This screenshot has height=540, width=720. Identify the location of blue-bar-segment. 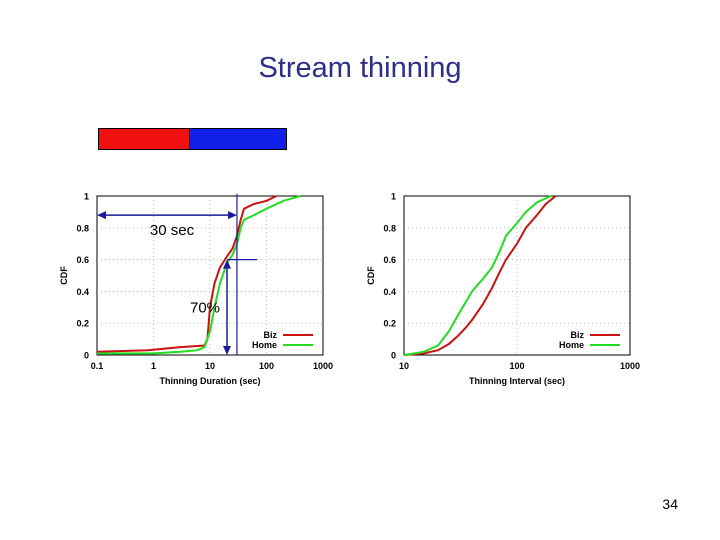
(238, 139).